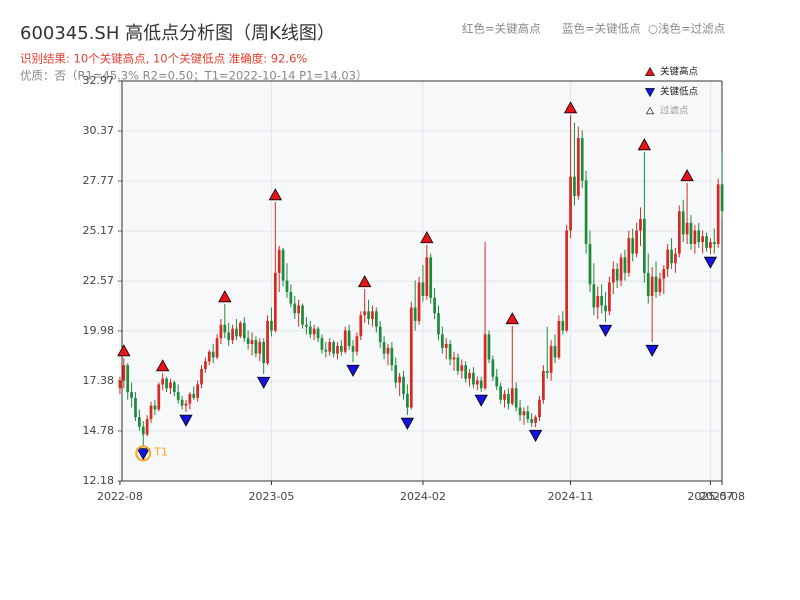 Image resolution: width=800 pixels, height=600 pixels. I want to click on y-tick-label: 30.37, so click(99, 130).